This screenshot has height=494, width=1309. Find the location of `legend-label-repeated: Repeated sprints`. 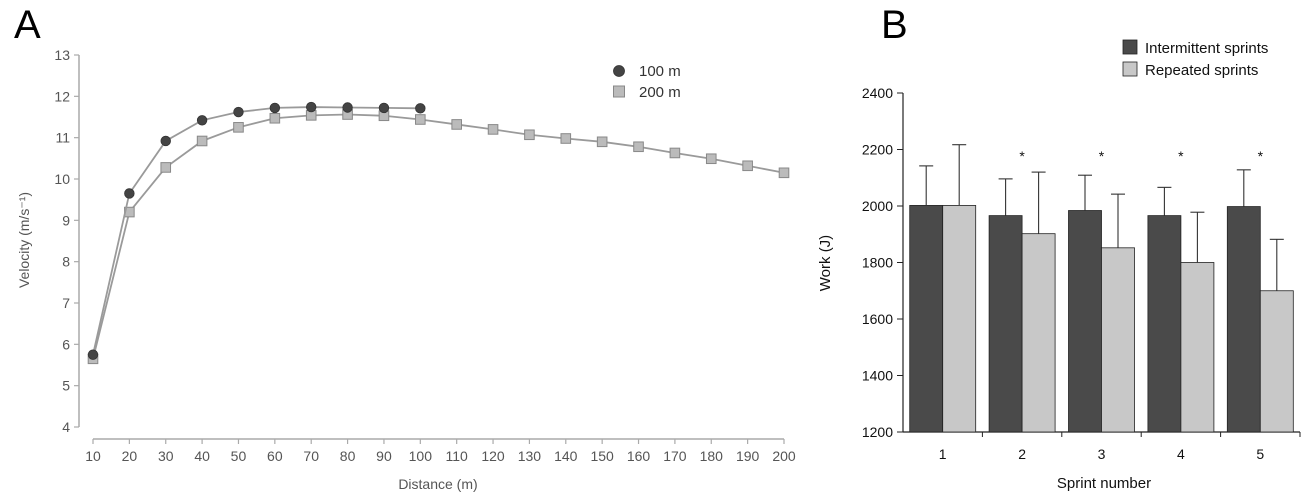

legend-label-repeated: Repeated sprints is located at coordinates (1201, 70).